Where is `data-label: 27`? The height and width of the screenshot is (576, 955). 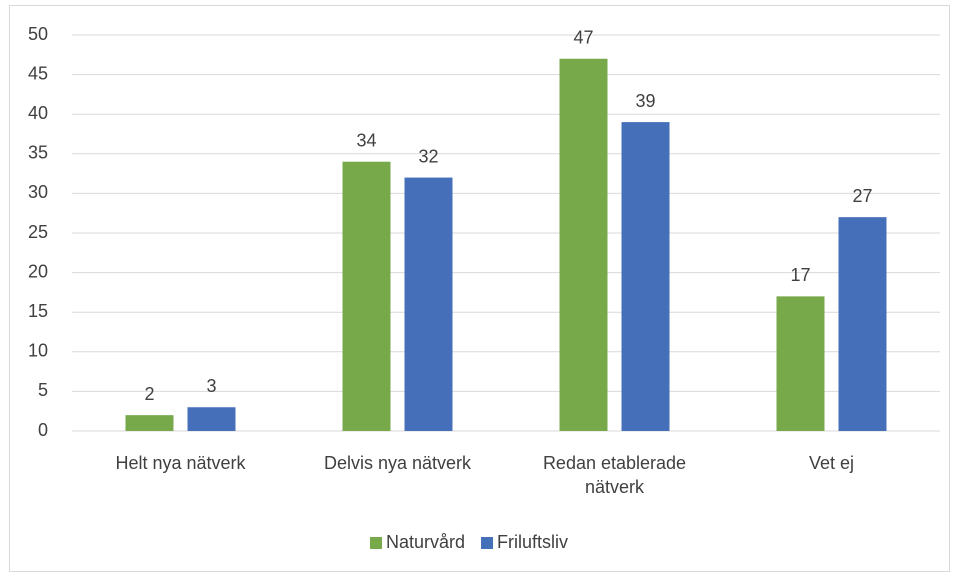 data-label: 27 is located at coordinates (862, 196).